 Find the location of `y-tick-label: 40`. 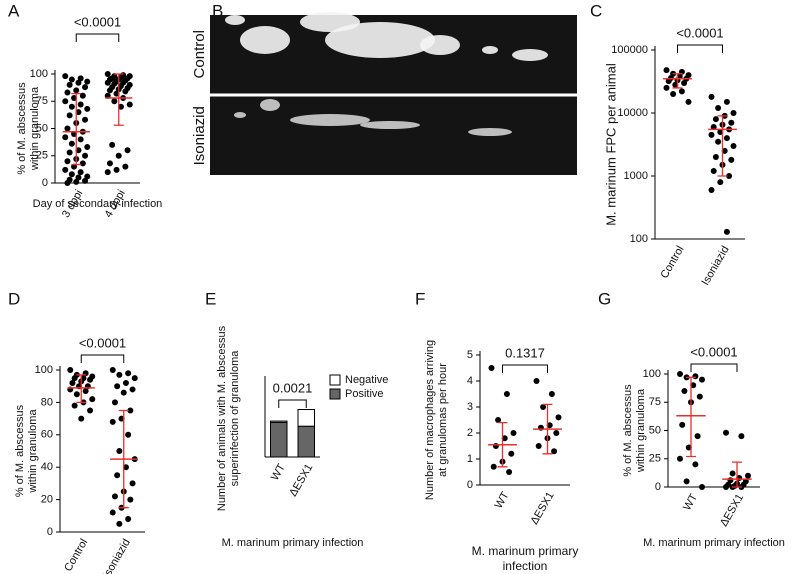

y-tick-label: 40 is located at coordinates (47, 467).